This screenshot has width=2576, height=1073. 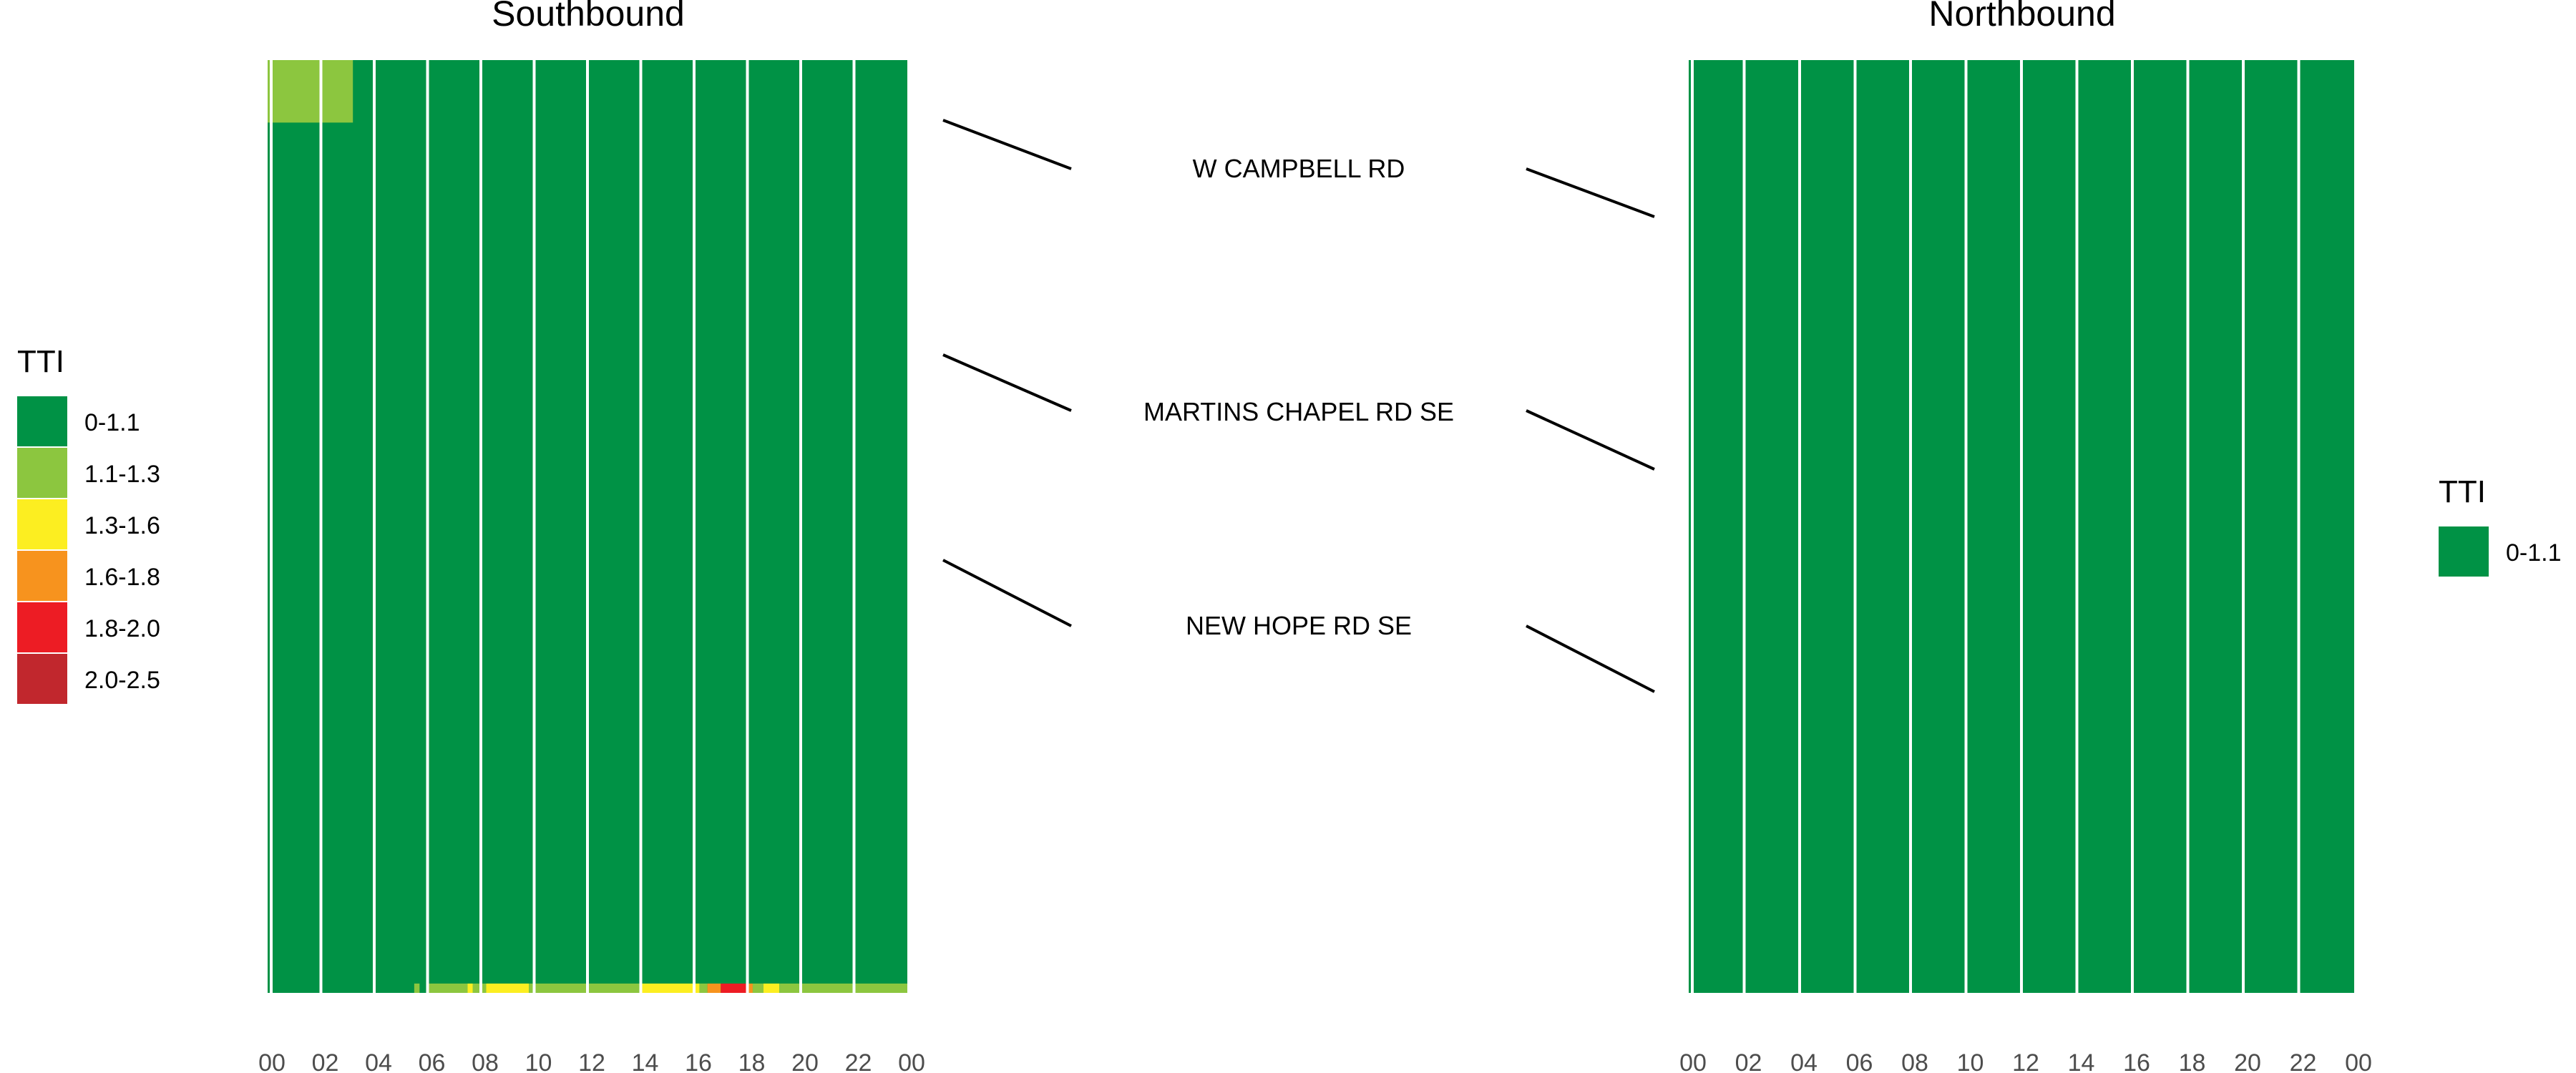 What do you see at coordinates (1804, 1061) in the screenshot?
I see `northbound-tick-label: 04` at bounding box center [1804, 1061].